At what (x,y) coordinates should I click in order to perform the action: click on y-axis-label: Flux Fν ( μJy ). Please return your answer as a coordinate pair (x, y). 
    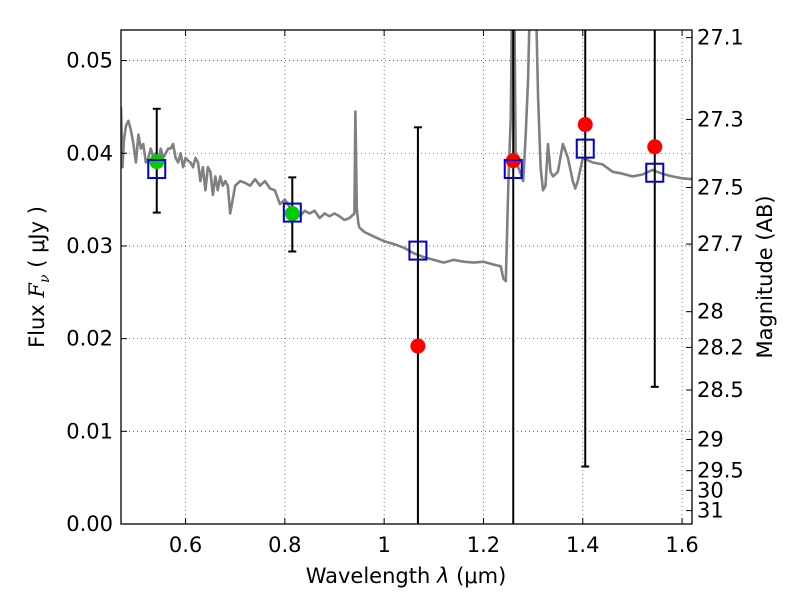
    Looking at the image, I should click on (39, 277).